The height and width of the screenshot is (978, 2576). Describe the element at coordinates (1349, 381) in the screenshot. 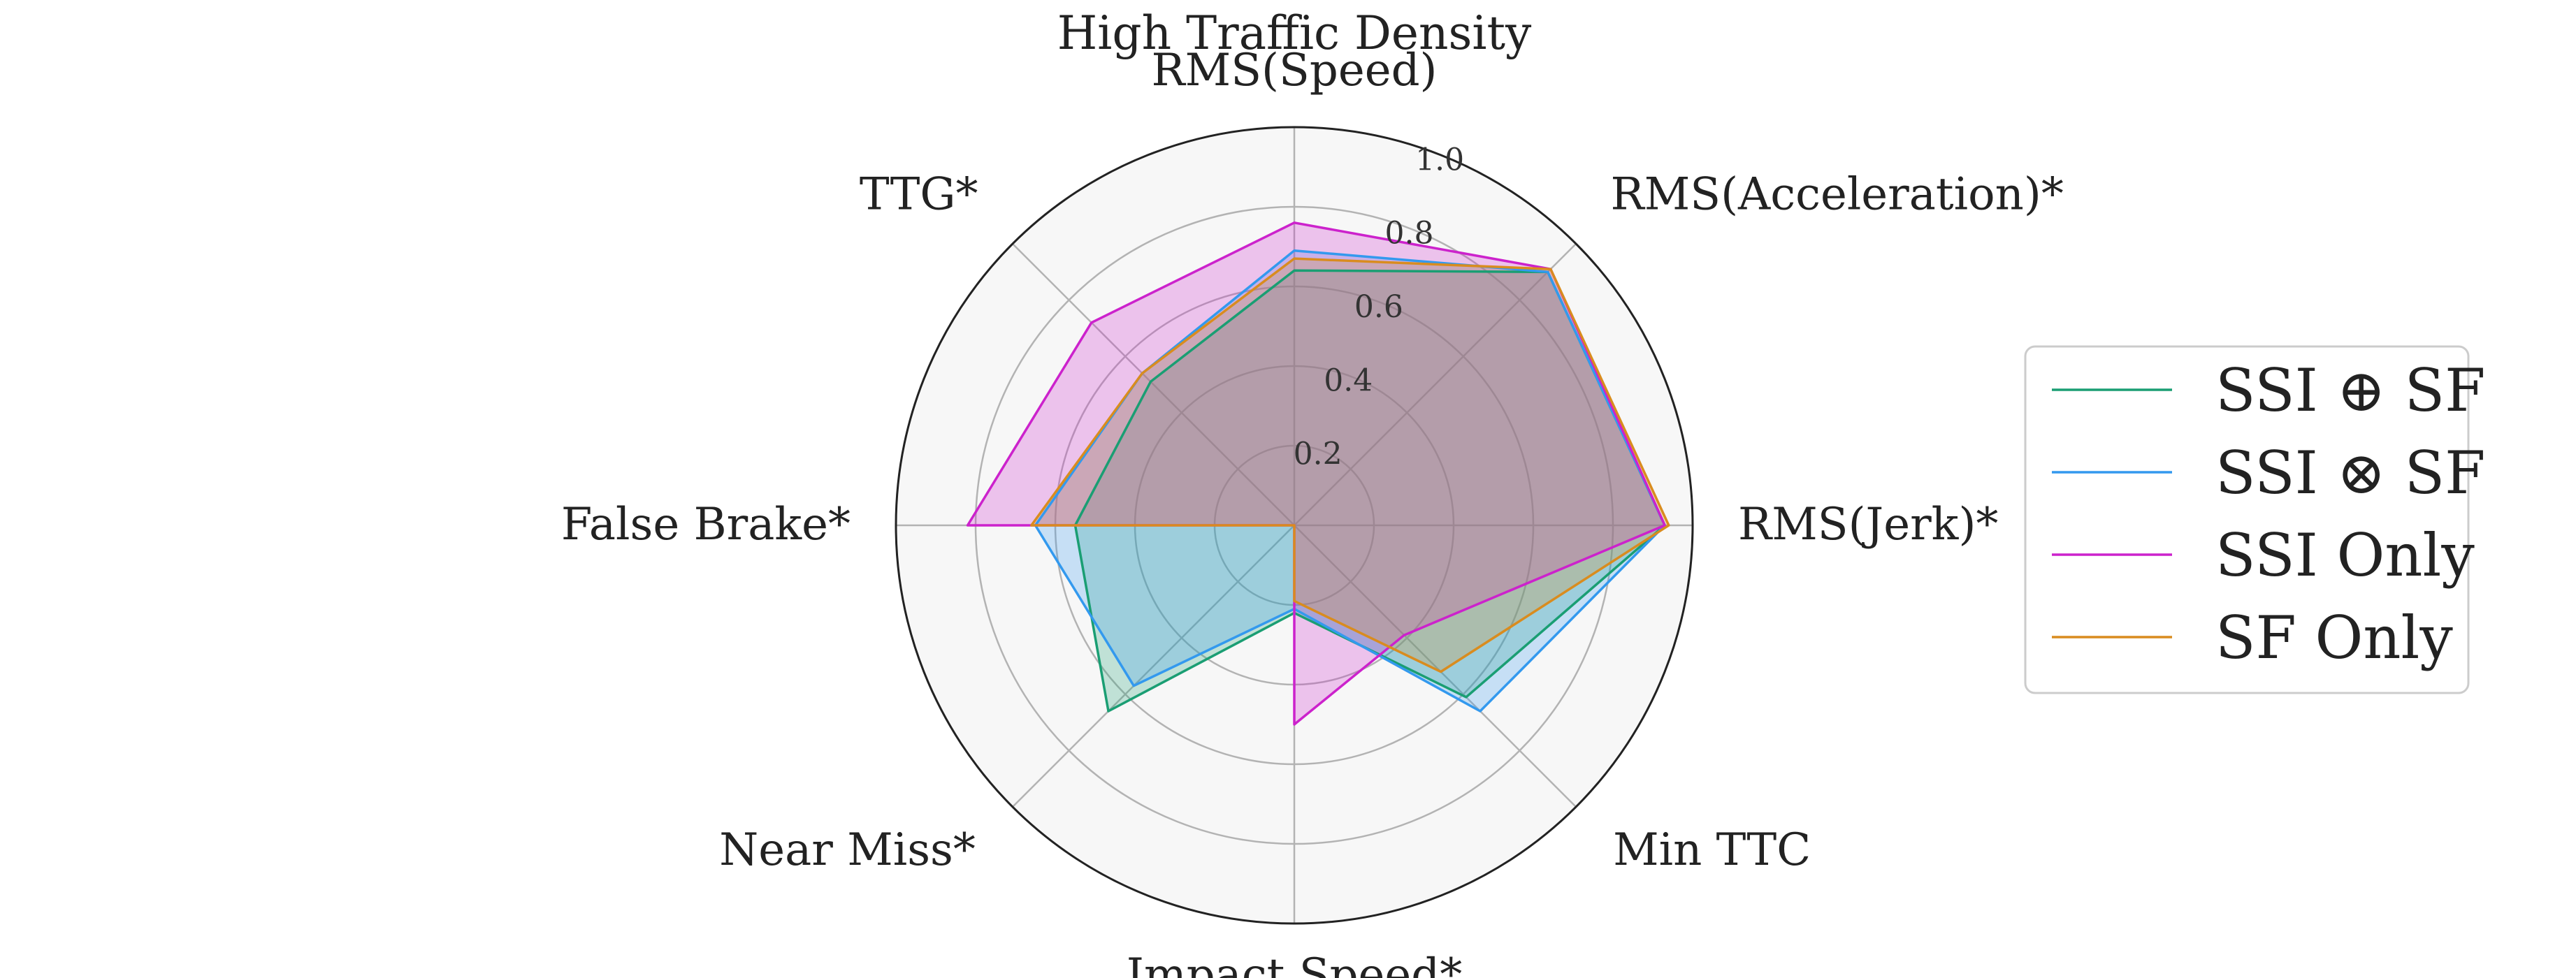

I see `radial-tick-label: 0.4` at that location.